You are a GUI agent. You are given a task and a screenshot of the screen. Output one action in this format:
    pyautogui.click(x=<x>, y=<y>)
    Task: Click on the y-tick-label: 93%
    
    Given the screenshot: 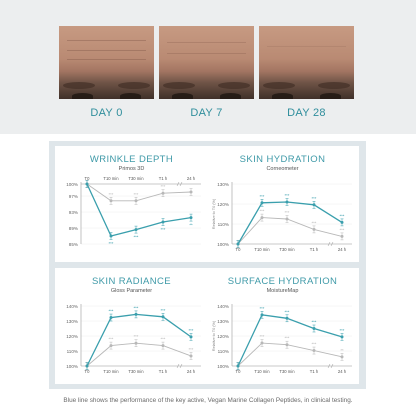 What is the action you would take?
    pyautogui.click(x=73, y=212)
    